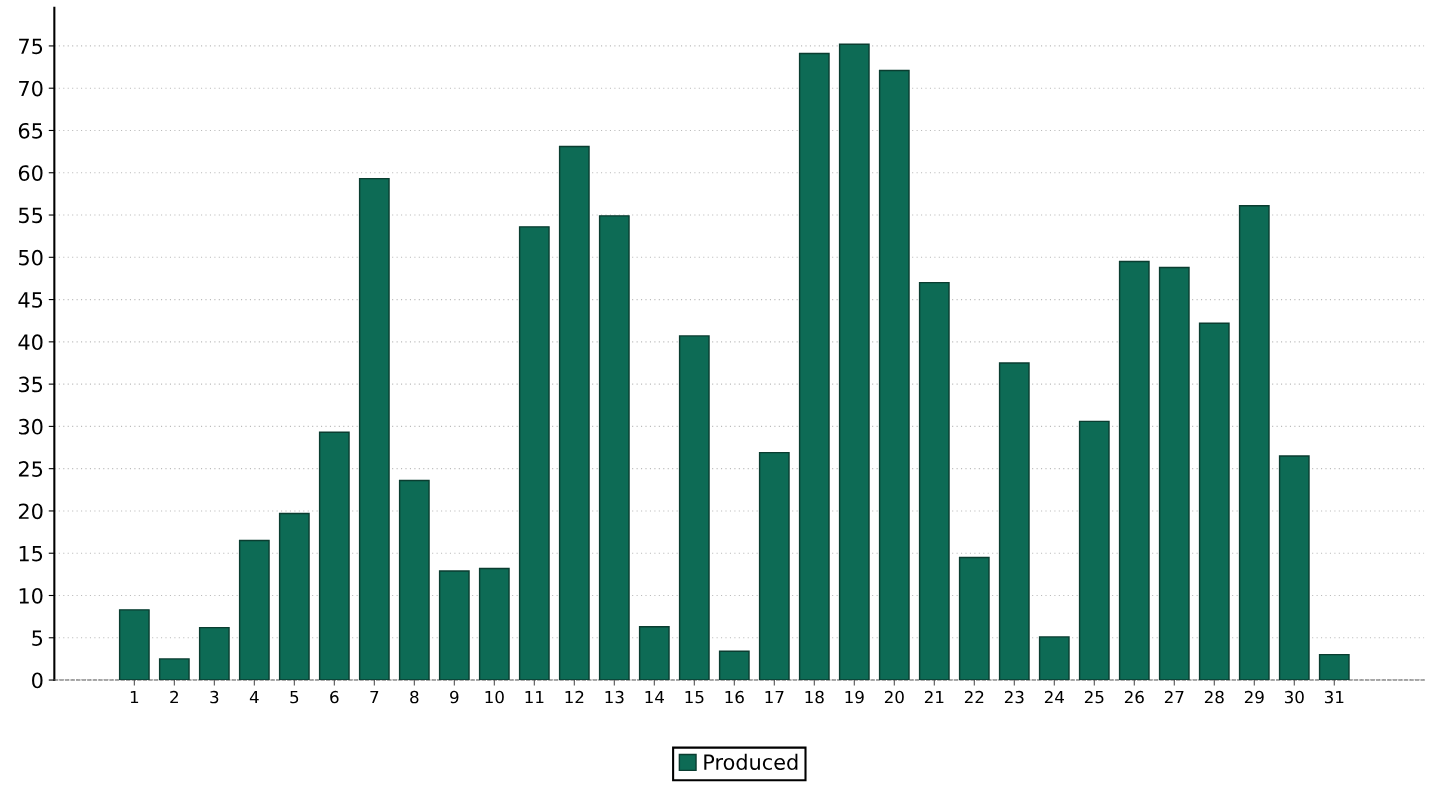 The width and height of the screenshot is (1430, 788). What do you see at coordinates (894, 697) in the screenshot?
I see `x-tick-label: 20` at bounding box center [894, 697].